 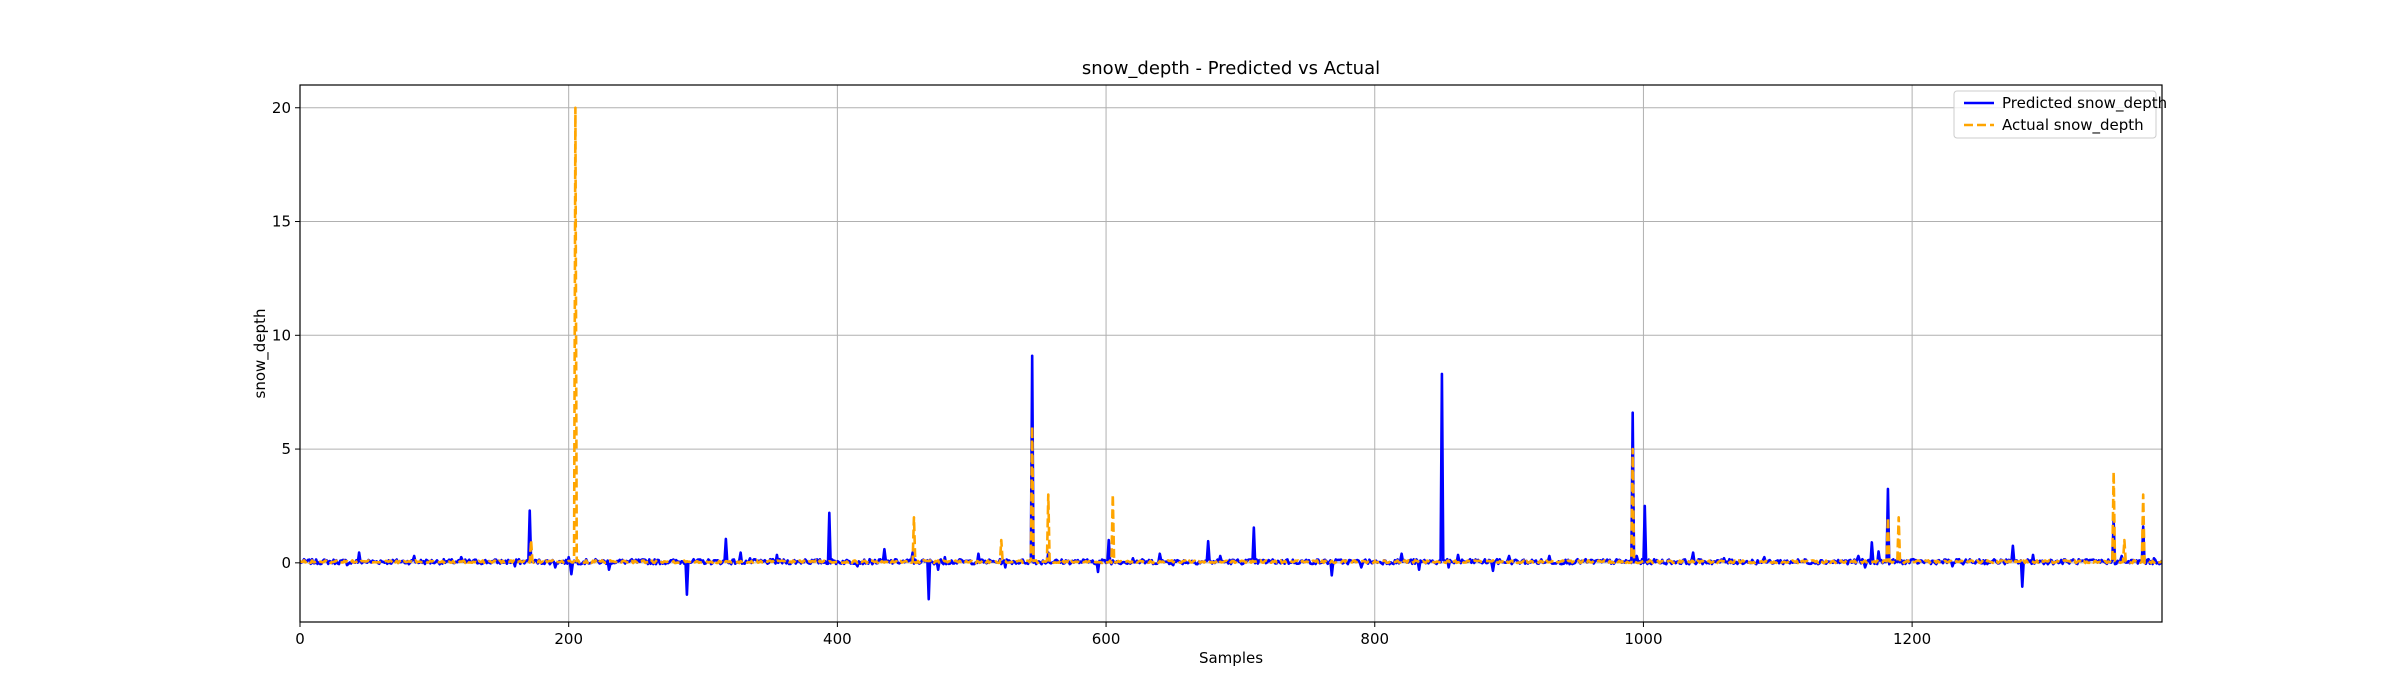 What do you see at coordinates (2073, 125) in the screenshot?
I see `legend-entry-label: Actual snow_depth` at bounding box center [2073, 125].